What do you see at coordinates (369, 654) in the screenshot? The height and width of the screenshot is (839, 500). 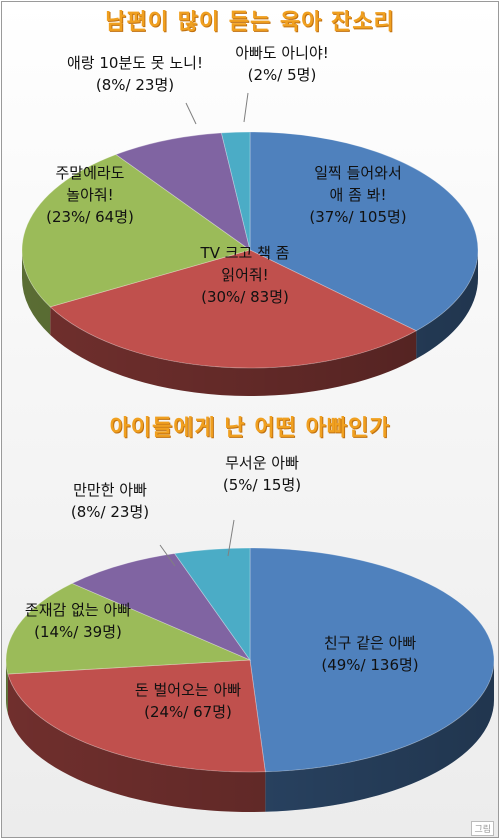 I see `pie-2-label-1: 친구 같은 아빠 (49%/ 136명)` at bounding box center [369, 654].